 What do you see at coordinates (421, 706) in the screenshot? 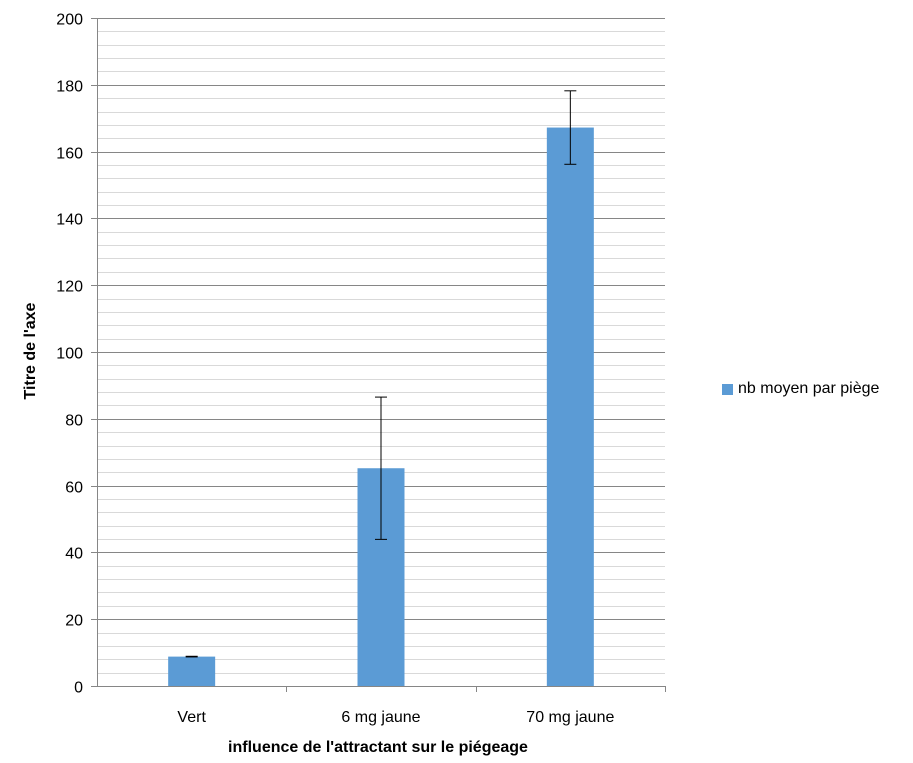
I see `x-axis-ticks: Vert 6 mg jaune 70 mg jaune` at bounding box center [421, 706].